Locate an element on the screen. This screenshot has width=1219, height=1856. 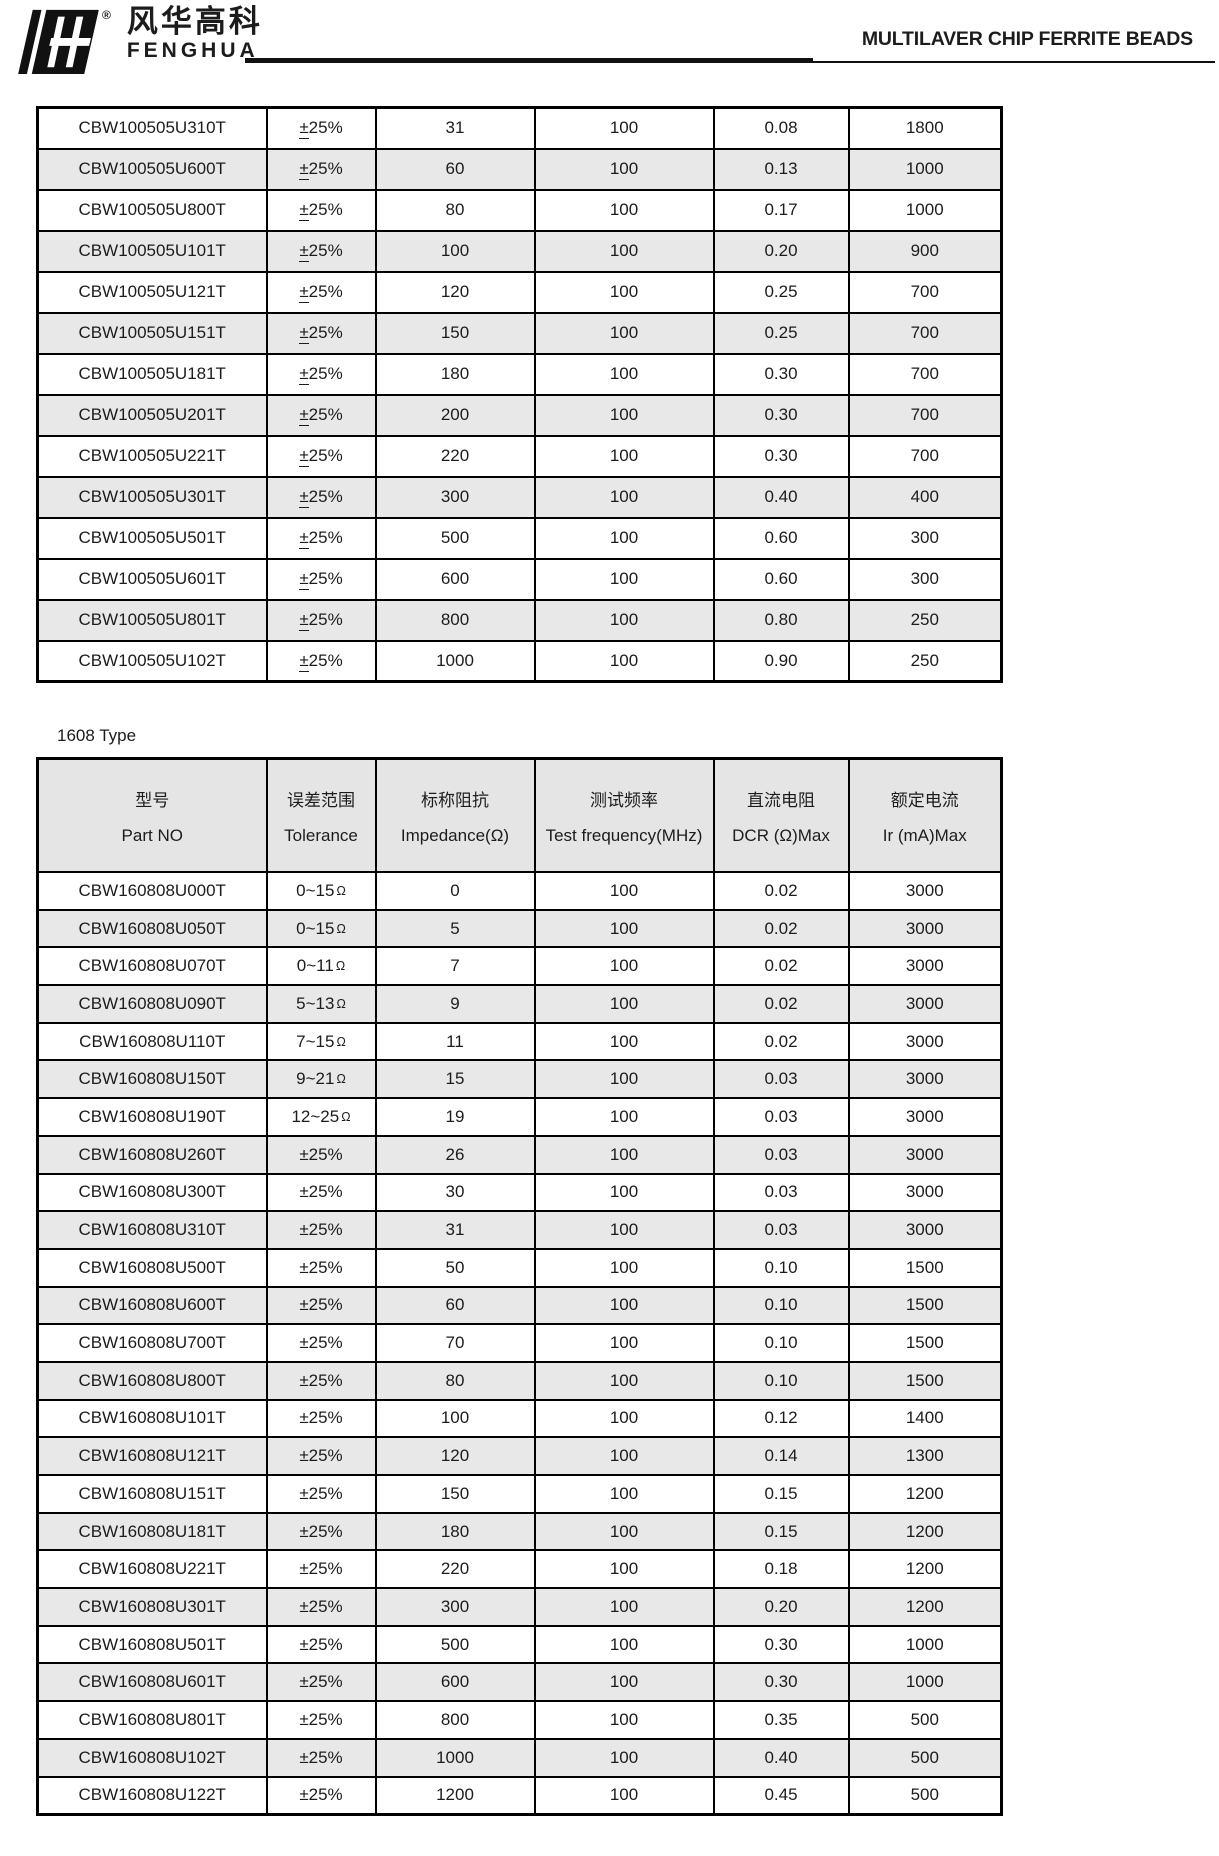
cell-part-no: CBW160808U310T is located at coordinates (152, 1230).